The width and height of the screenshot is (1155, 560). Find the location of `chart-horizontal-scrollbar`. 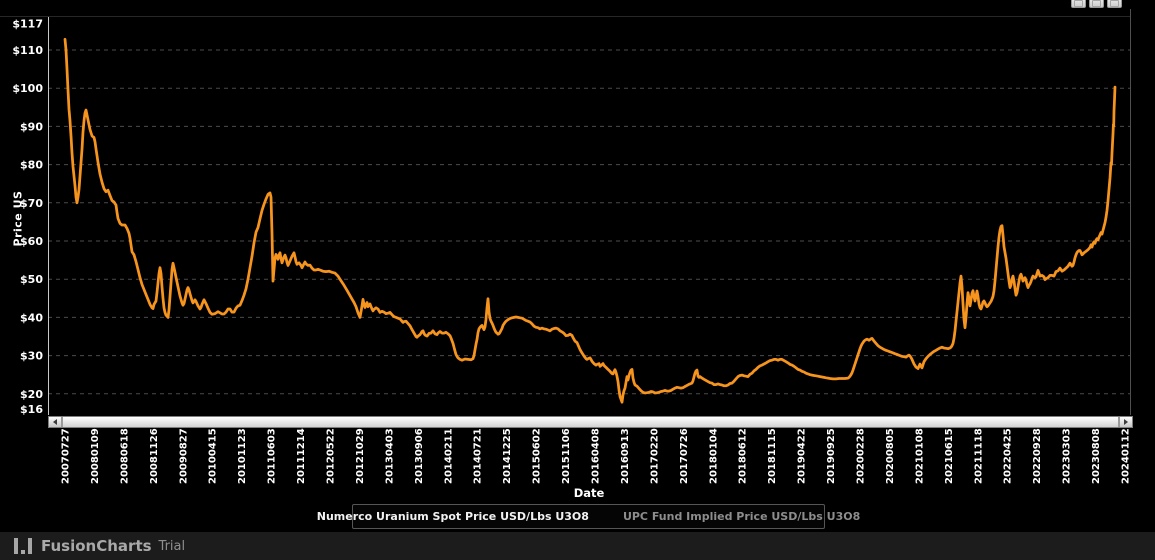

chart-horizontal-scrollbar is located at coordinates (590, 422).